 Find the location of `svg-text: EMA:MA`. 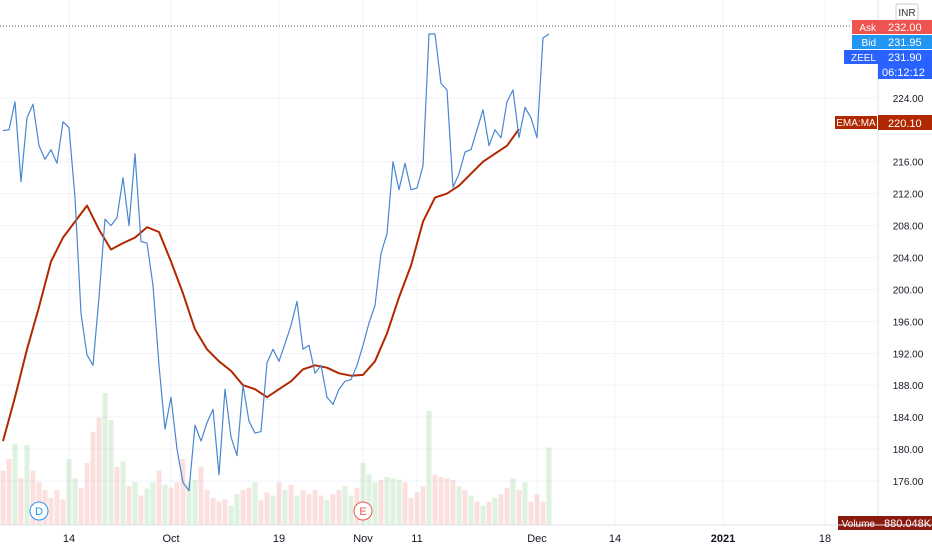

svg-text: EMA:MA is located at coordinates (856, 123).